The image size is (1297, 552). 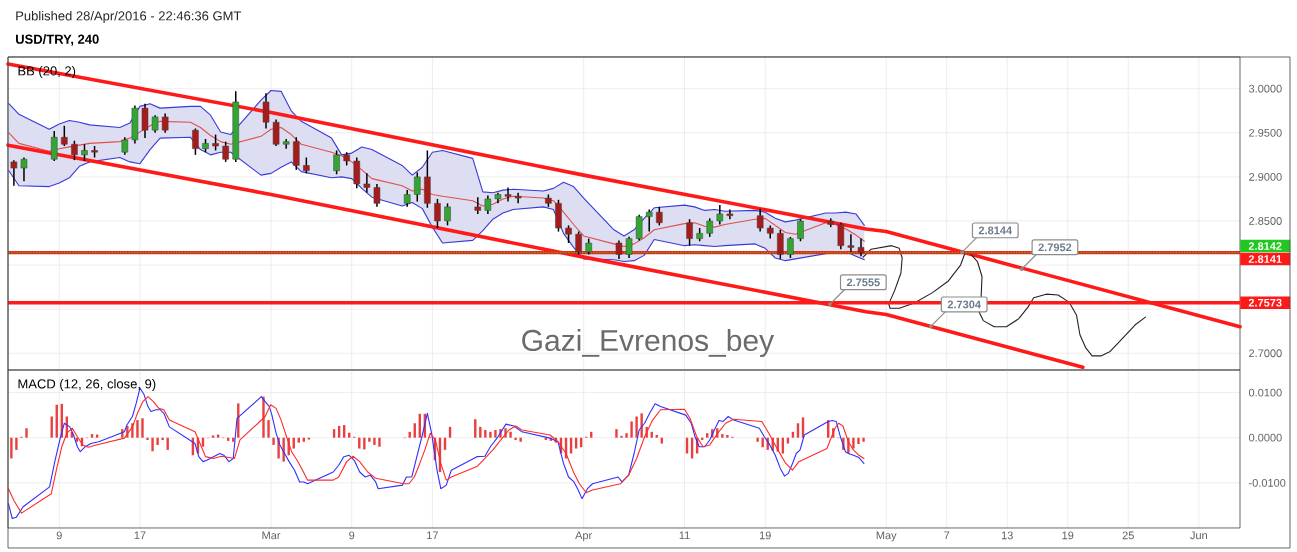 I want to click on text: MACD (12, 26, close, 9), so click(x=87, y=385).